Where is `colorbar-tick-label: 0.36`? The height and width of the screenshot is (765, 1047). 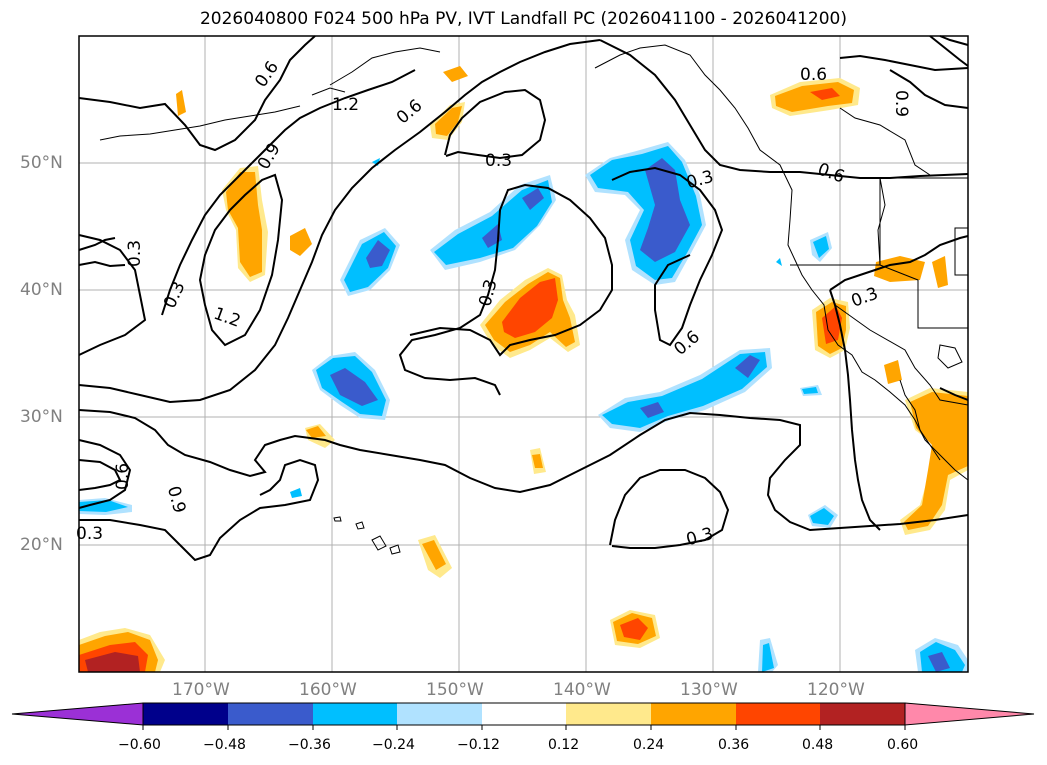
colorbar-tick-label: 0.36 is located at coordinates (734, 745).